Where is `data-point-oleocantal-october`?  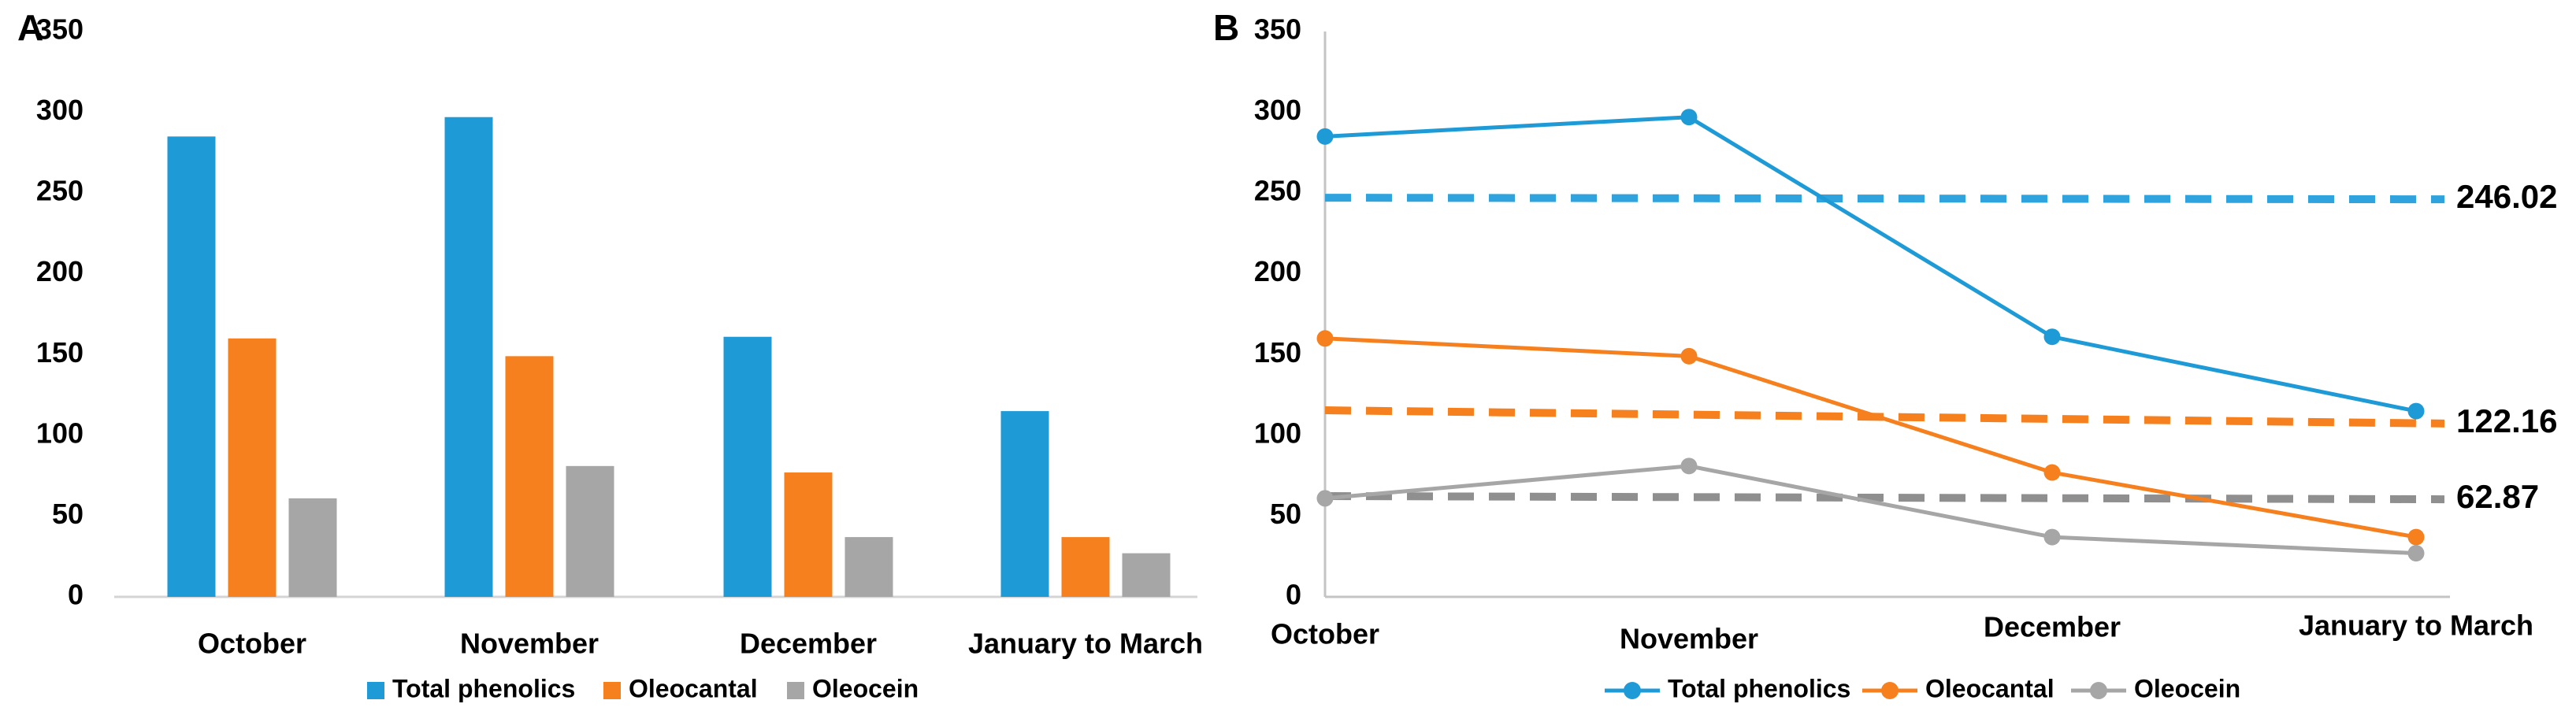 data-point-oleocantal-october is located at coordinates (1325, 338).